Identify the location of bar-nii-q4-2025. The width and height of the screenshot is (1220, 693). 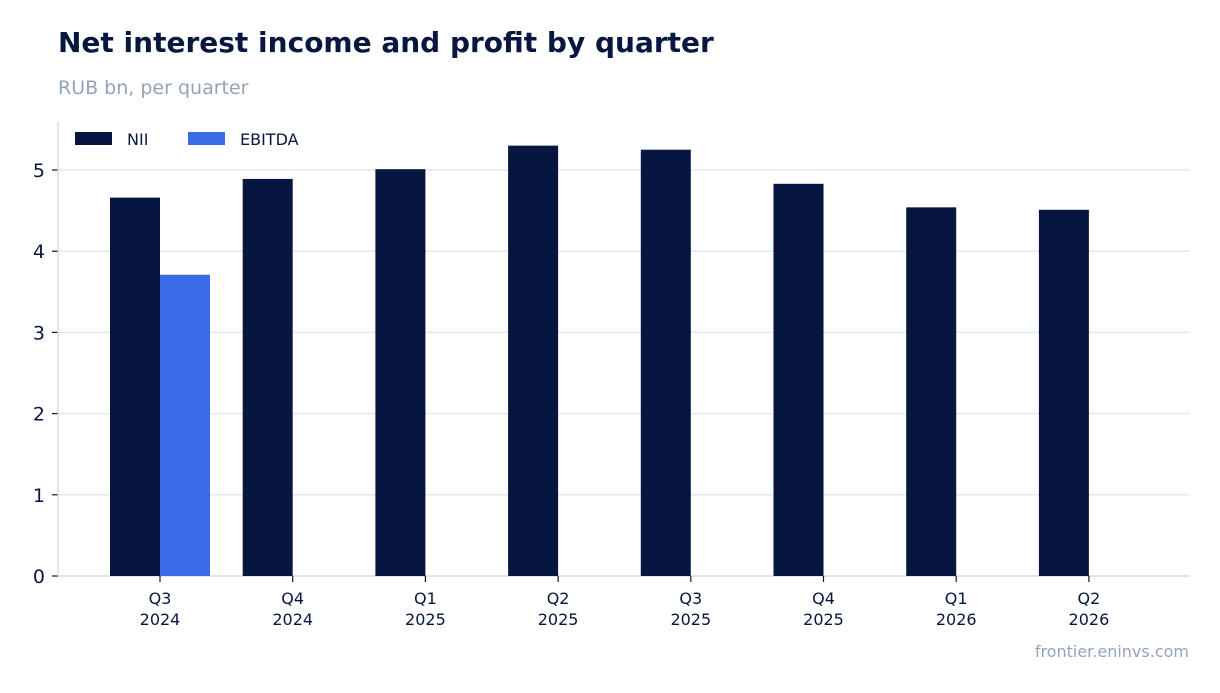
(798, 379).